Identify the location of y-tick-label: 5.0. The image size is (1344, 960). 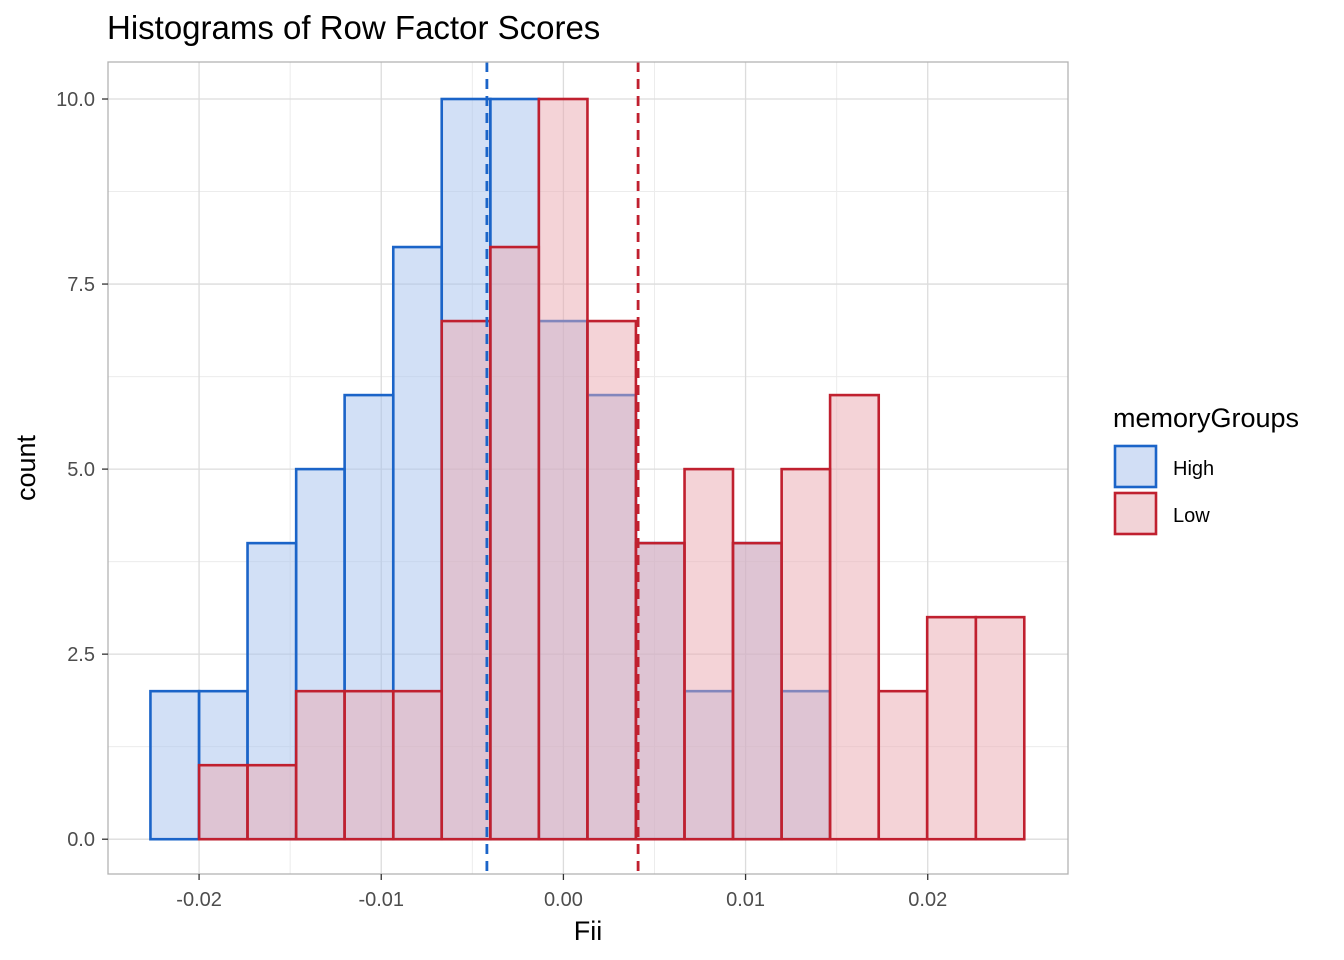
(81, 470).